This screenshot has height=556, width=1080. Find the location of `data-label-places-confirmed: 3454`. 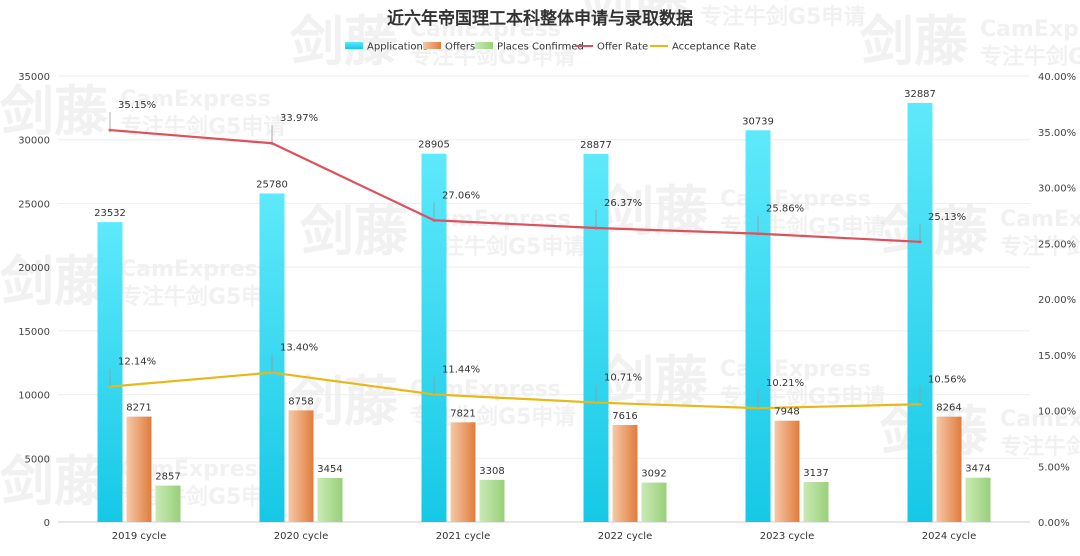

data-label-places-confirmed: 3454 is located at coordinates (329, 469).